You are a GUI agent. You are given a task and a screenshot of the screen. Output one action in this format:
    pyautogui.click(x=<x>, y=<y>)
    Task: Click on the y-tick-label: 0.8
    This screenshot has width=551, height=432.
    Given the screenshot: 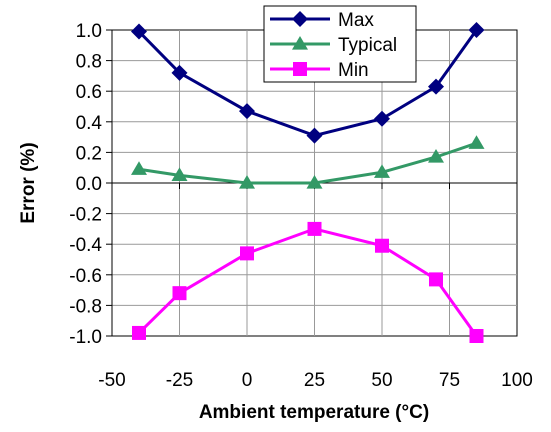 What is the action you would take?
    pyautogui.click(x=89, y=62)
    